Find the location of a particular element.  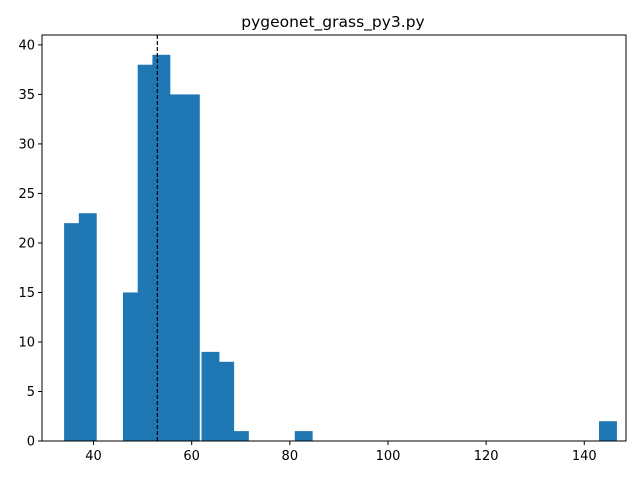

y-tick-label: 25 is located at coordinates (26, 194).